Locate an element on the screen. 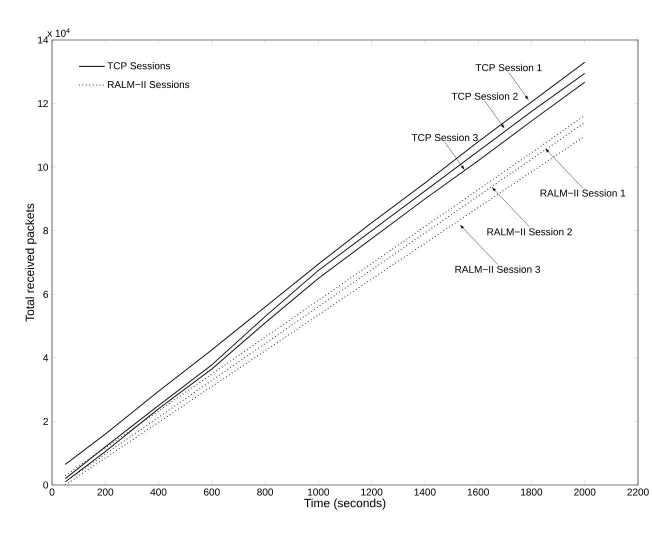 The image size is (652, 535). annotation: TCP Session 1 is located at coordinates (509, 68).